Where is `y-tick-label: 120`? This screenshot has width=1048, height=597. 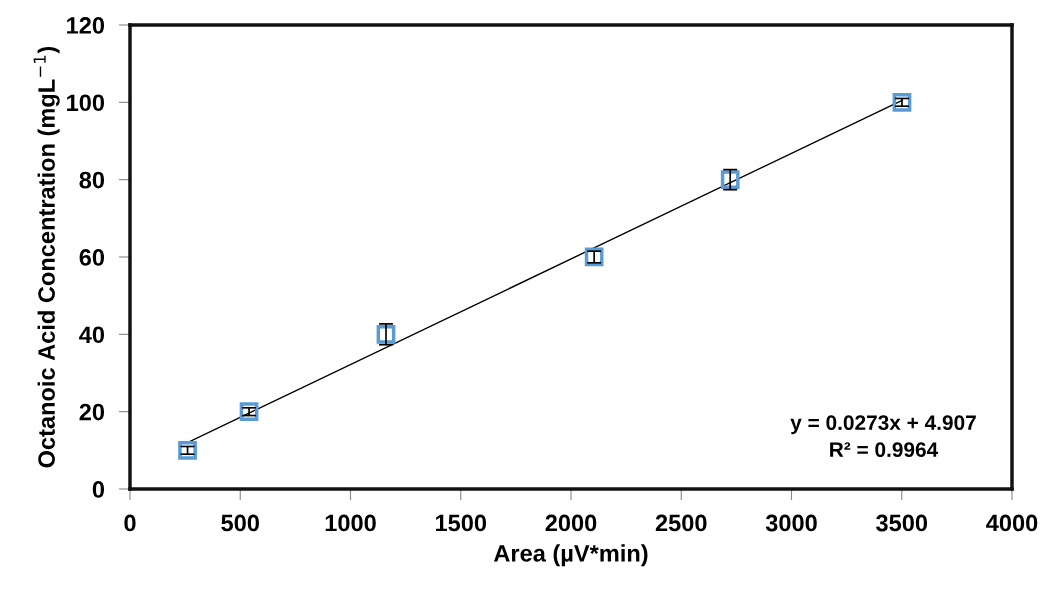 y-tick-label: 120 is located at coordinates (86, 25).